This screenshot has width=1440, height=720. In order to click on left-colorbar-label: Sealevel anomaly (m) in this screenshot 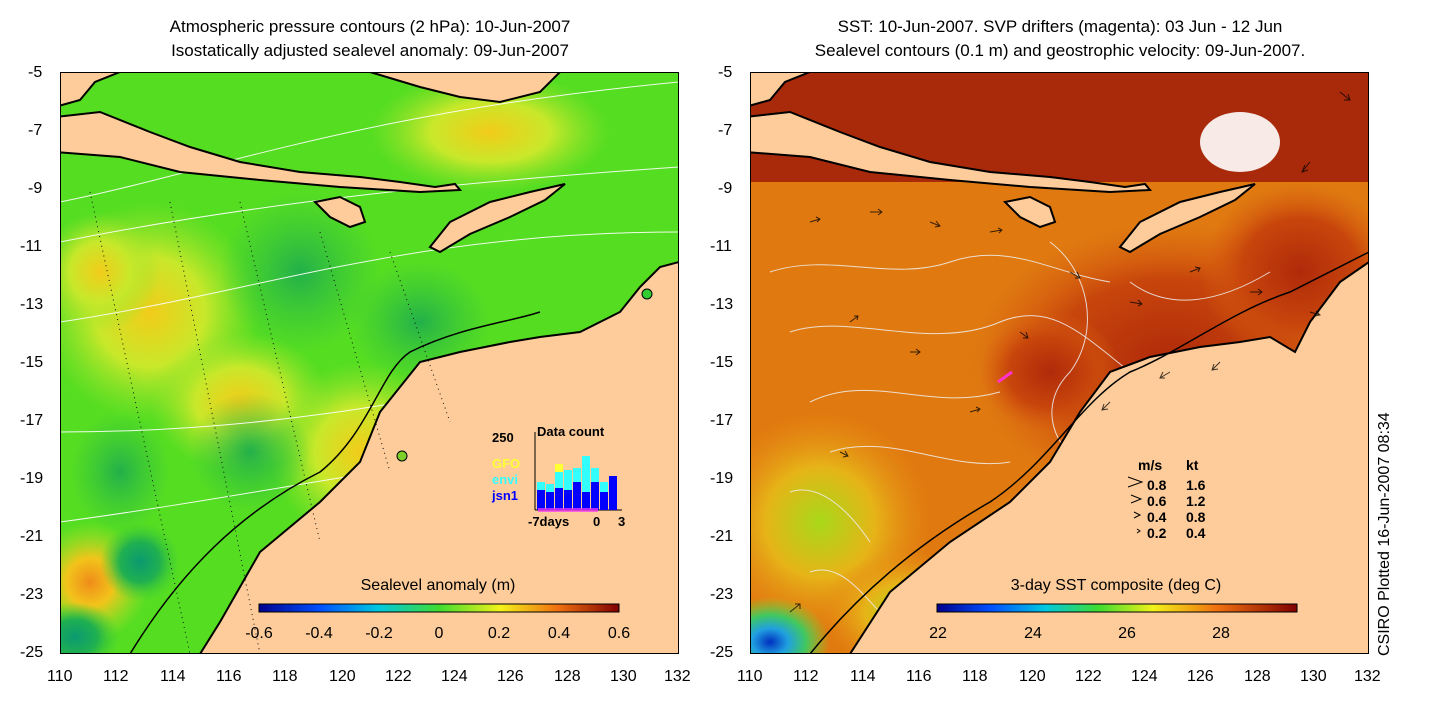, I will do `click(438, 585)`.